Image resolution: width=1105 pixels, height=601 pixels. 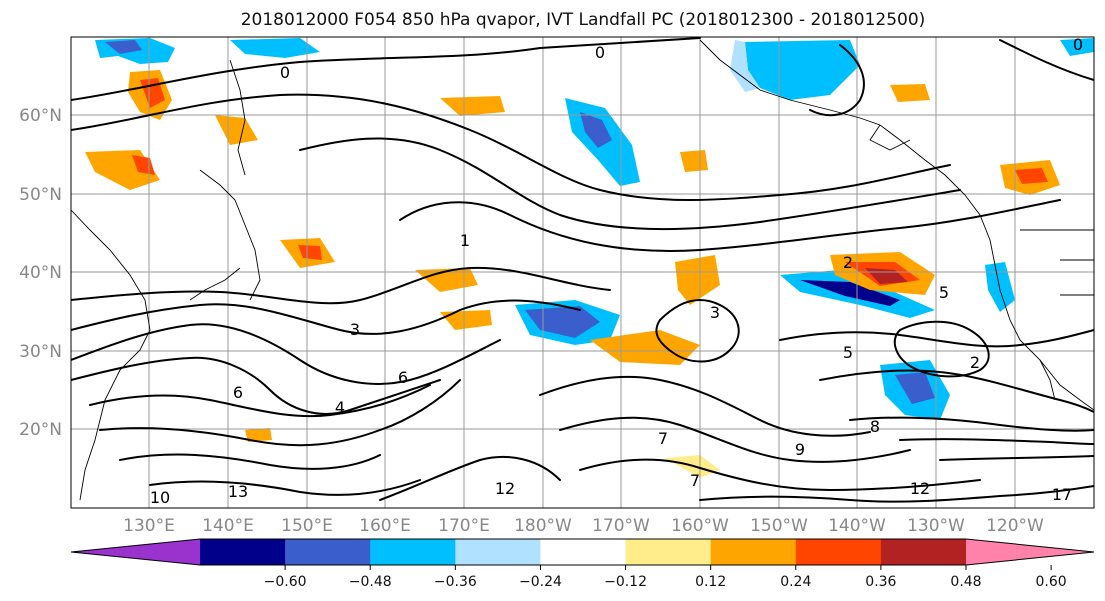 What do you see at coordinates (40, 116) in the screenshot?
I see `lat-label: 60°N` at bounding box center [40, 116].